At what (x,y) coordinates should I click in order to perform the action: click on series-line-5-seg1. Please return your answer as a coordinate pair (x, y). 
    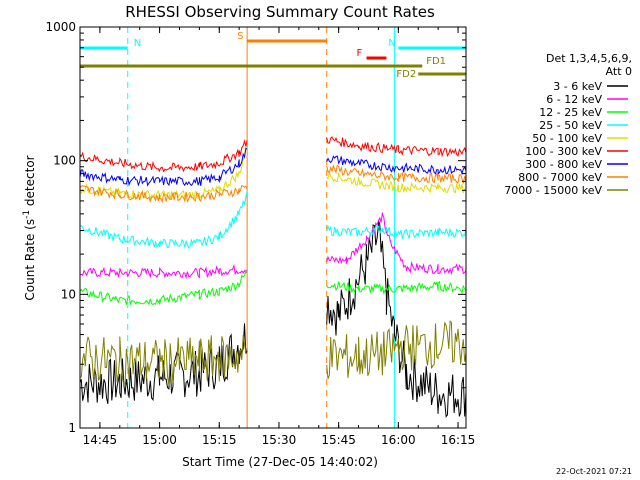
    Looking at the image, I should click on (396, 147).